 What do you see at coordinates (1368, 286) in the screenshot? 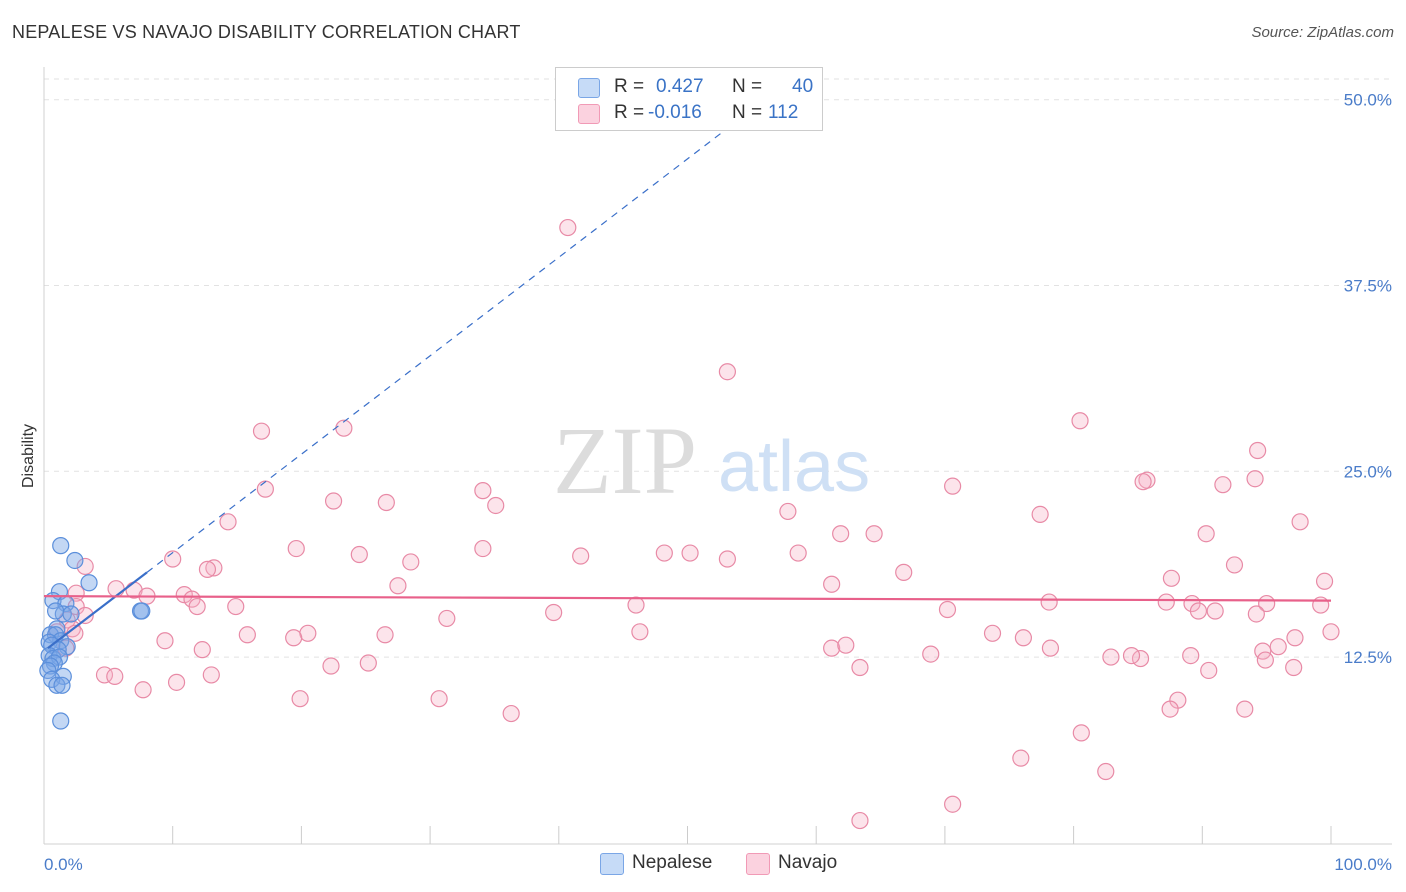
I see `y-tick-label: 37.5%` at bounding box center [1368, 286].